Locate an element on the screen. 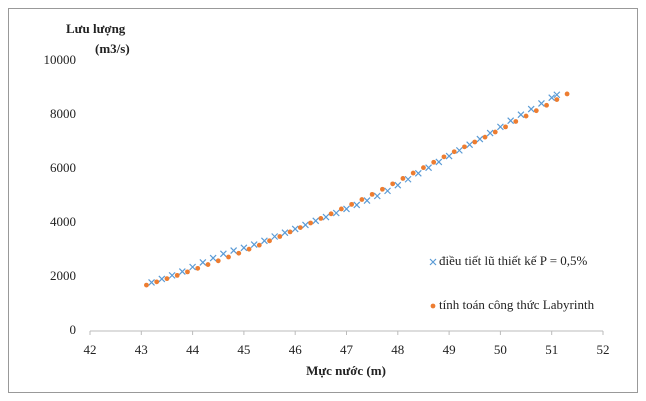 The image size is (646, 401). y-tick-label: 10000 is located at coordinates (60, 59).